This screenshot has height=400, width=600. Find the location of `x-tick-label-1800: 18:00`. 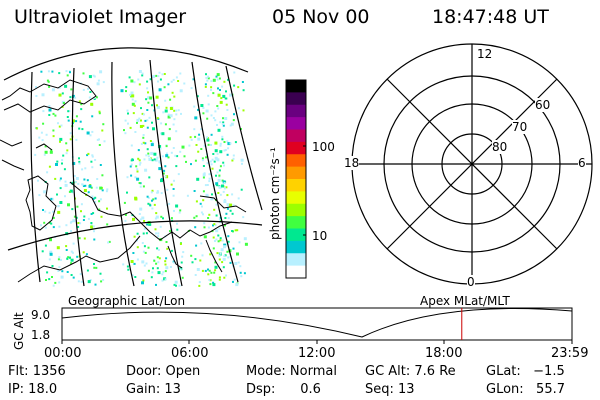

x-tick-label-1800: 18:00 is located at coordinates (444, 353).